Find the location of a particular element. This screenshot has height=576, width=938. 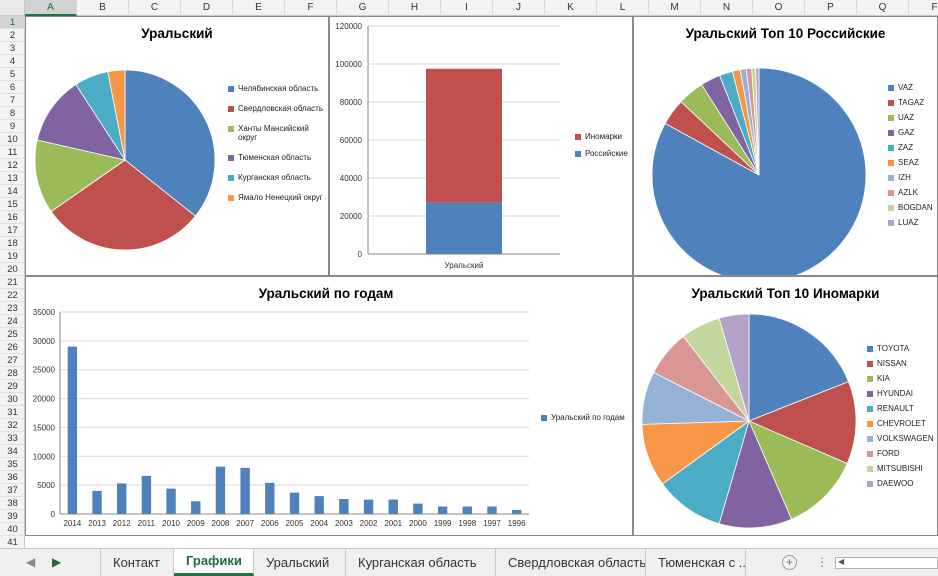

legend-label: HYUNDAI is located at coordinates (895, 393).